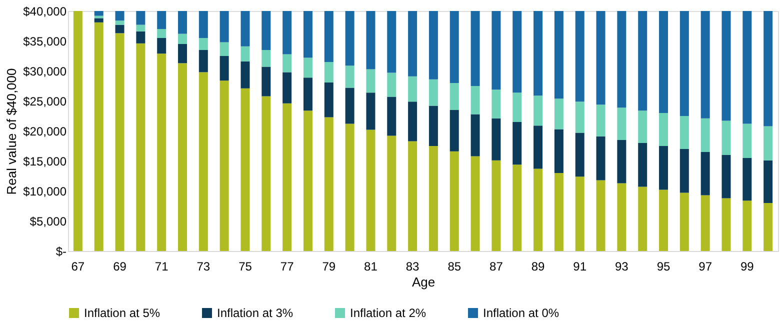 The height and width of the screenshot is (324, 783). What do you see at coordinates (45, 161) in the screenshot?
I see `y-tick-label: $15,000` at bounding box center [45, 161].